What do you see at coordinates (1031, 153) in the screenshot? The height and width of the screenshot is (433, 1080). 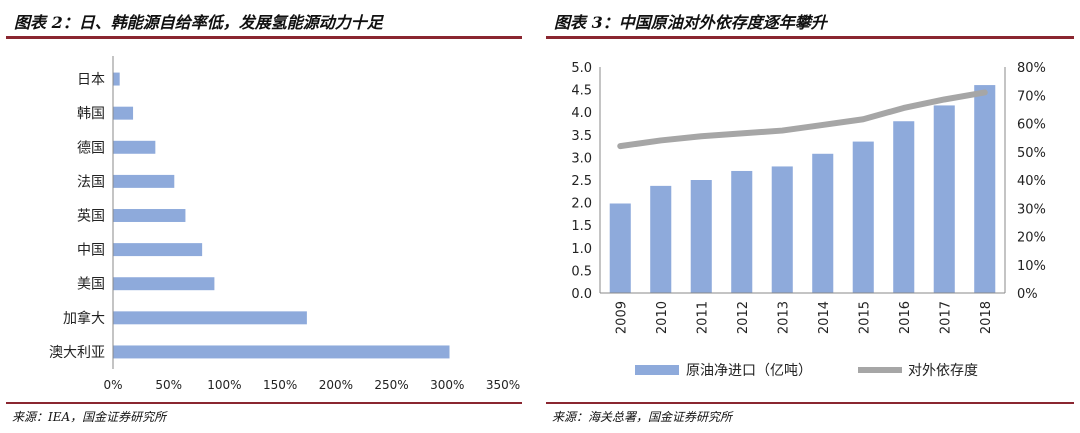 I see `y-right-tick-label: 50%` at bounding box center [1031, 153].